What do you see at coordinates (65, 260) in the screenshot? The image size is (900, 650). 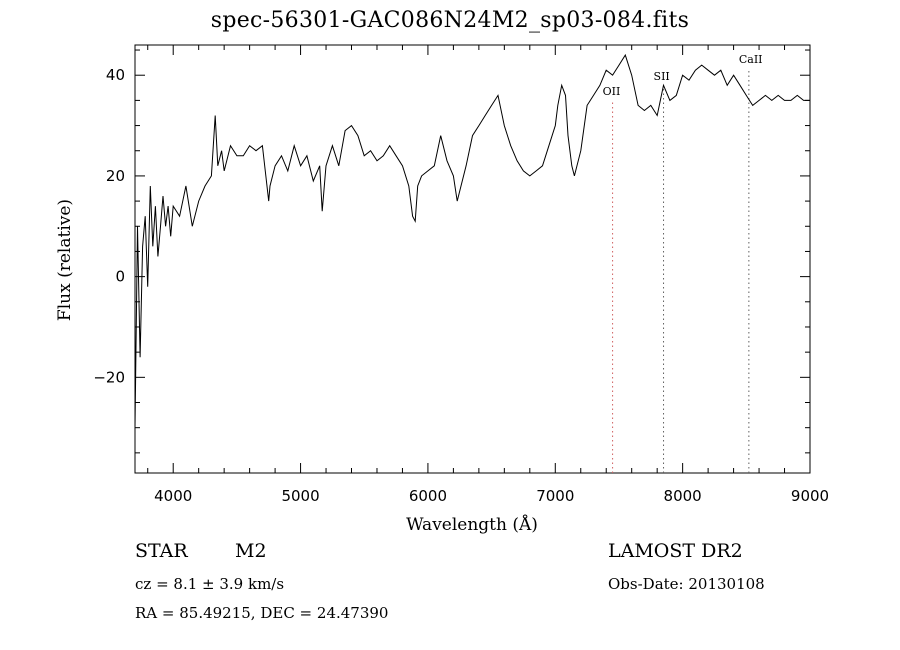 I see `y-axis-label: Flux (relative)` at bounding box center [65, 260].